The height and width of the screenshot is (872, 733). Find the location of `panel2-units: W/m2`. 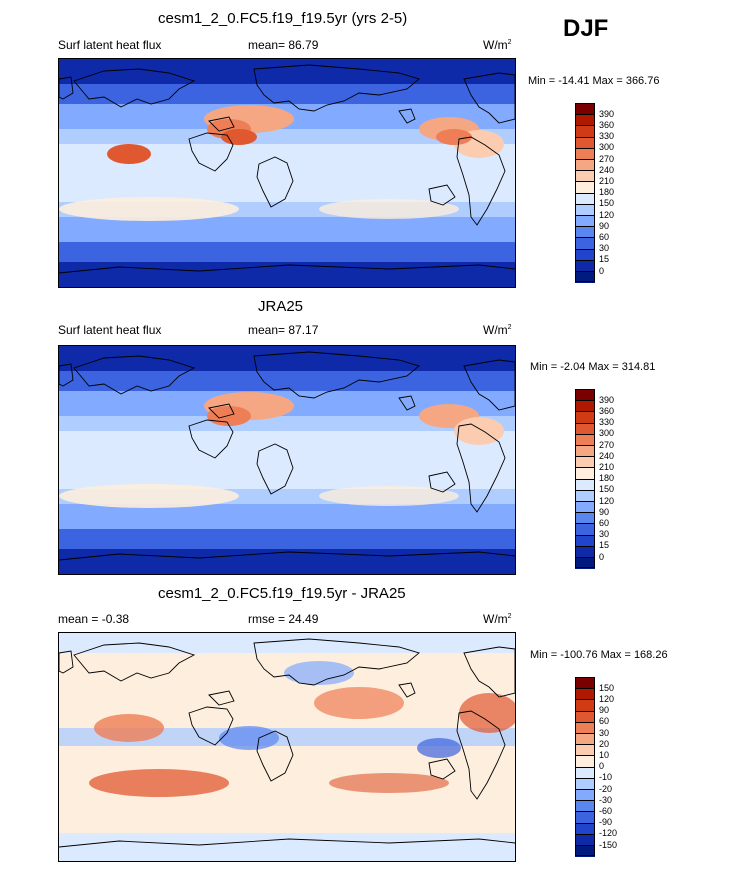

panel2-units: W/m2 is located at coordinates (497, 330).